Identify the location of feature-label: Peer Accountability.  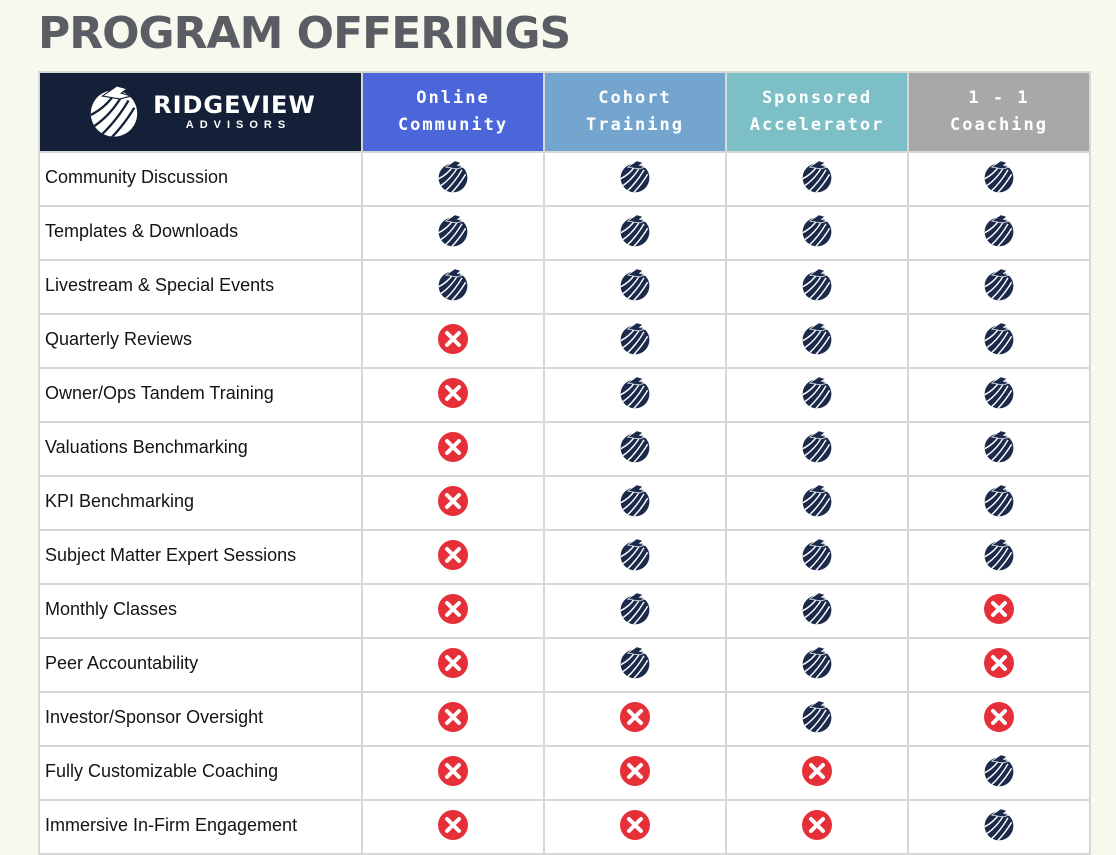
(200, 665).